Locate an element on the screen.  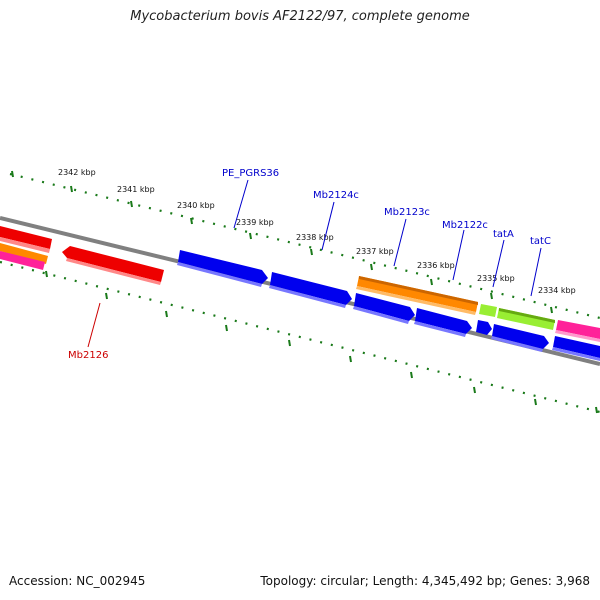
gene-label-mb2124c: Mb2124c is located at coordinates (336, 195).